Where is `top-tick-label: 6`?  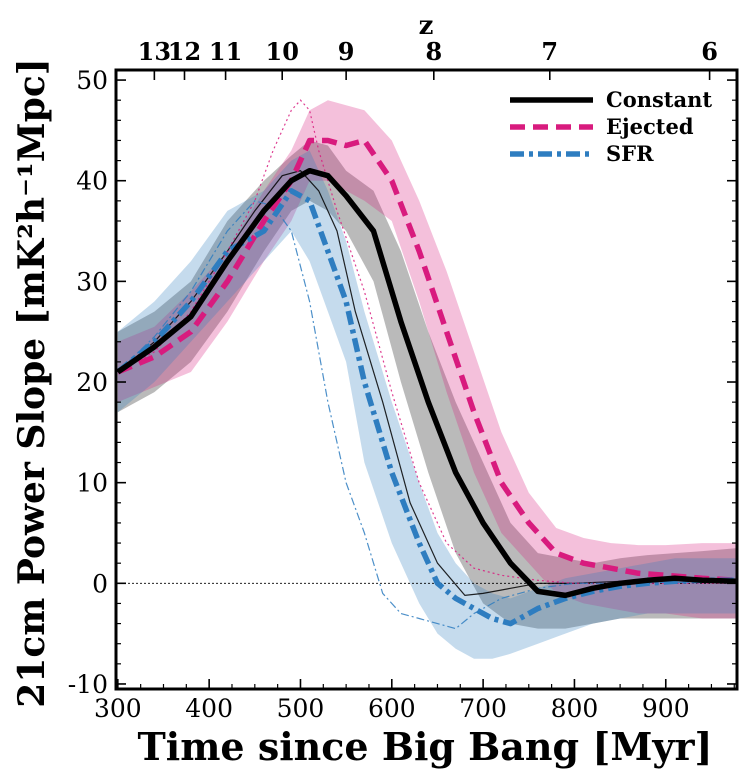
top-tick-label: 6 is located at coordinates (709, 51).